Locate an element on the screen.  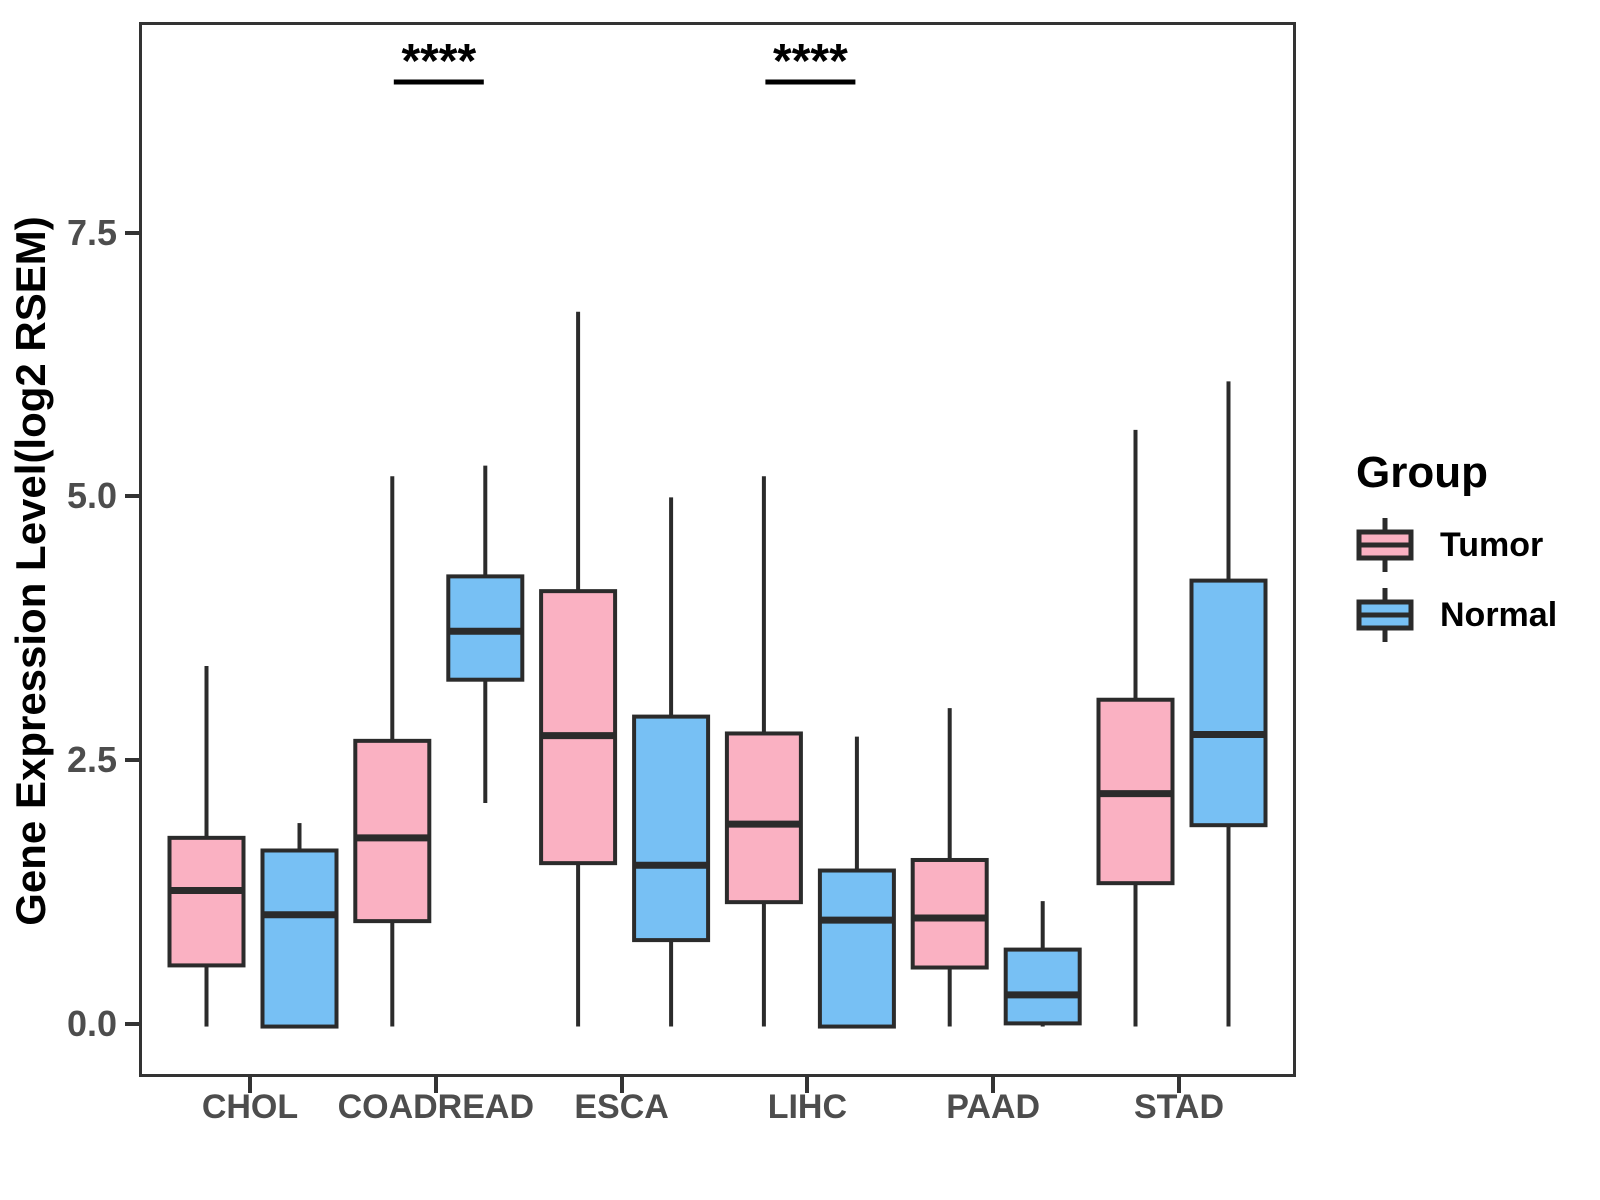
box-tumor-STAD is located at coordinates (1135, 728).